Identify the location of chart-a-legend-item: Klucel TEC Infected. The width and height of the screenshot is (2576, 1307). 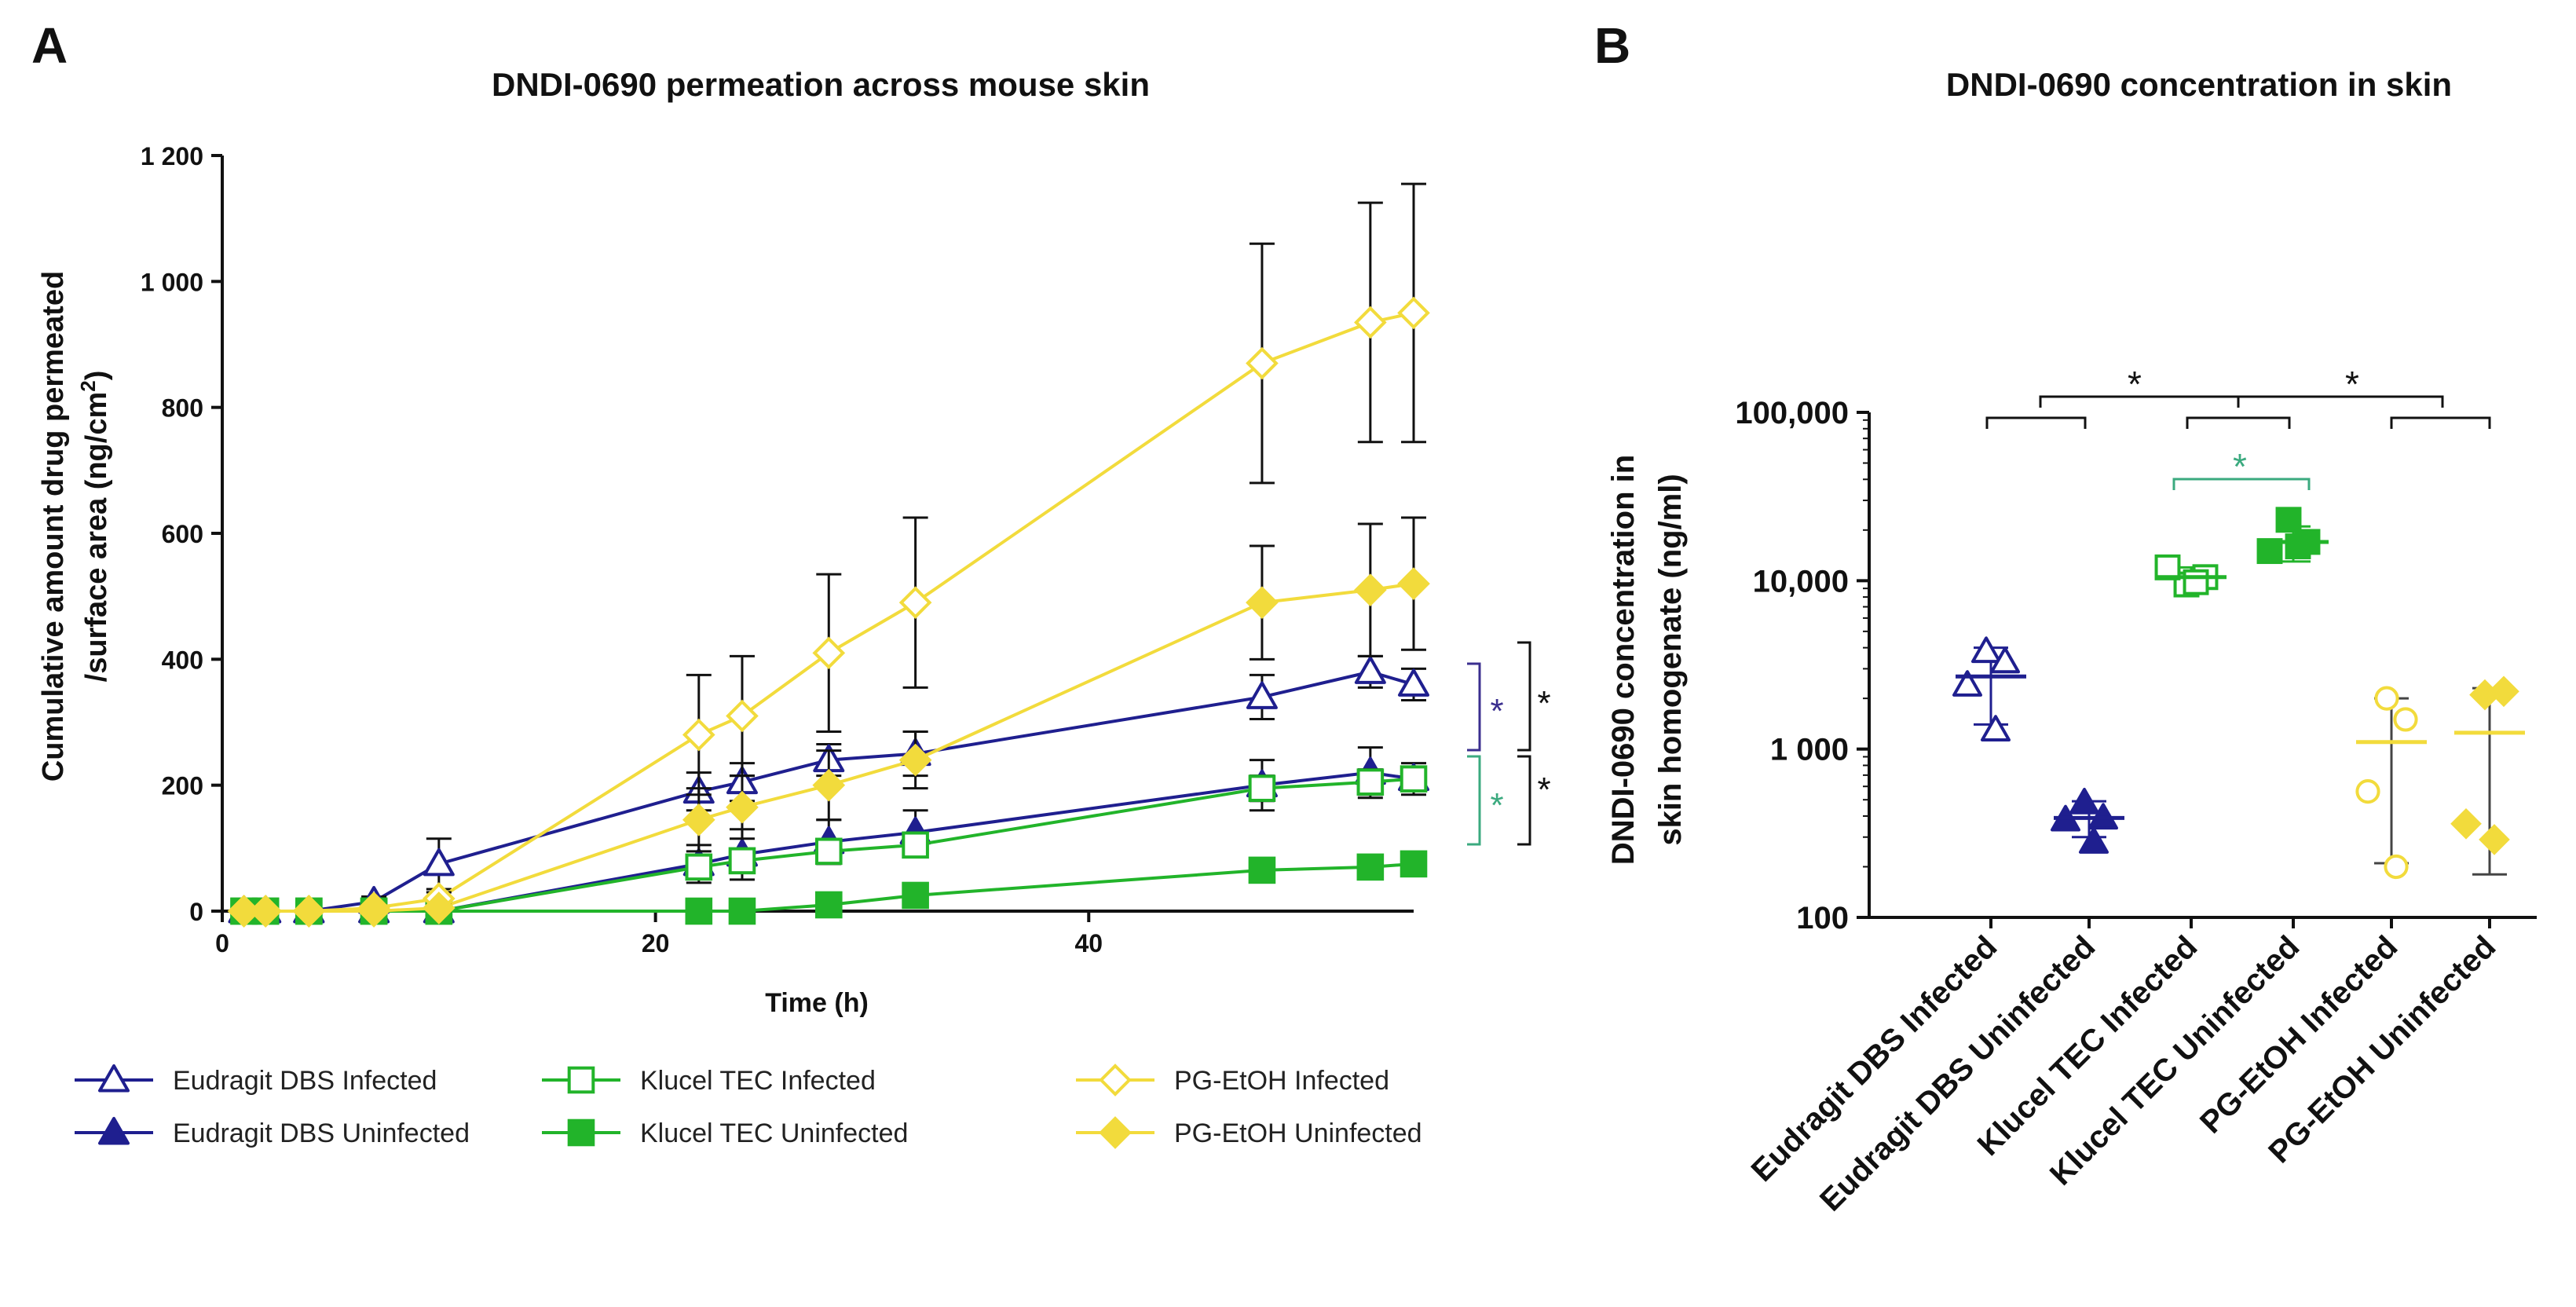
(709, 1081).